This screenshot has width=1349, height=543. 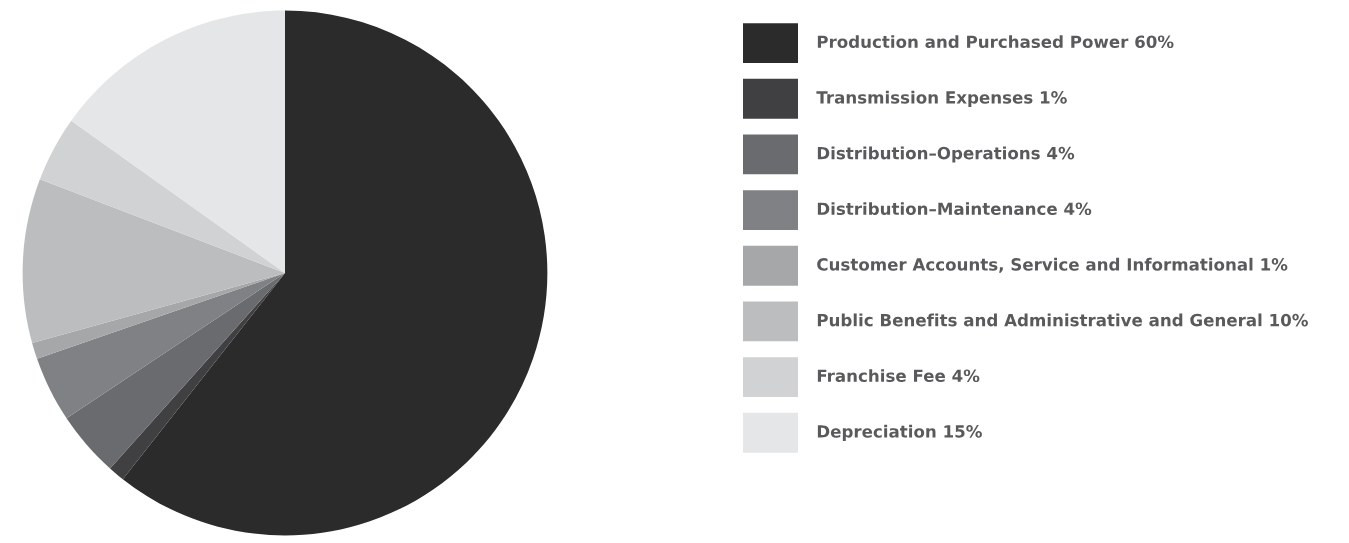 I want to click on legend-label: Transmission Expenses 1%, so click(x=941, y=98).